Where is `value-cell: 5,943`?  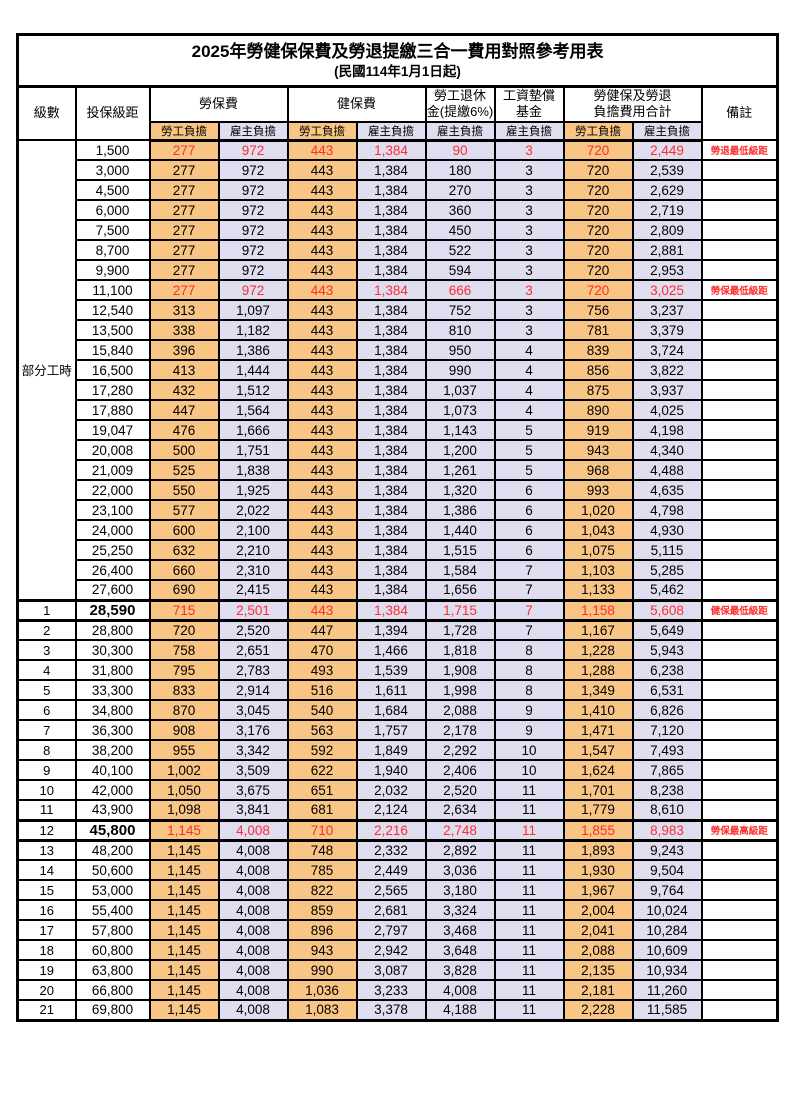 value-cell: 5,943 is located at coordinates (667, 650).